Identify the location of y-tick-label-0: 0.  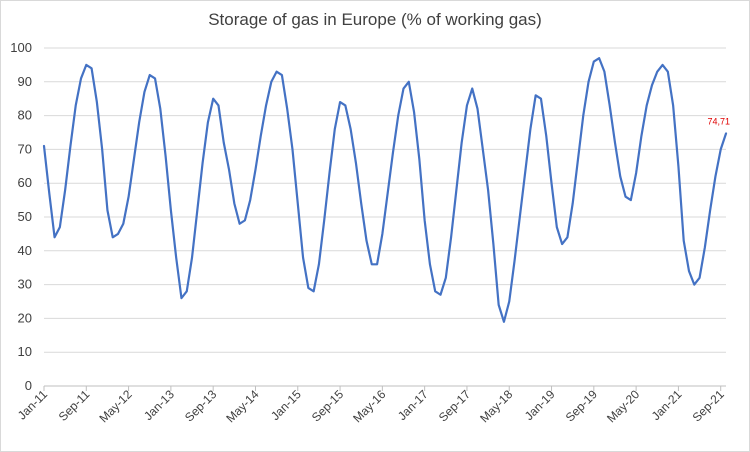
(28, 385).